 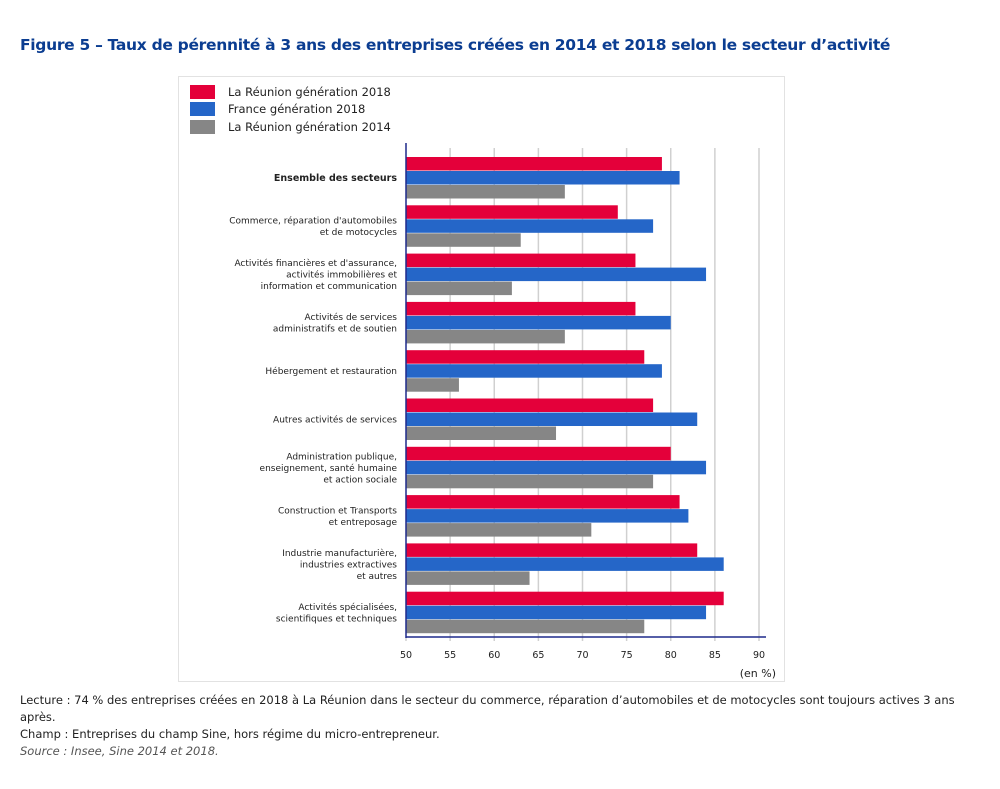 I want to click on x-tick-label: 70, so click(x=582, y=655).